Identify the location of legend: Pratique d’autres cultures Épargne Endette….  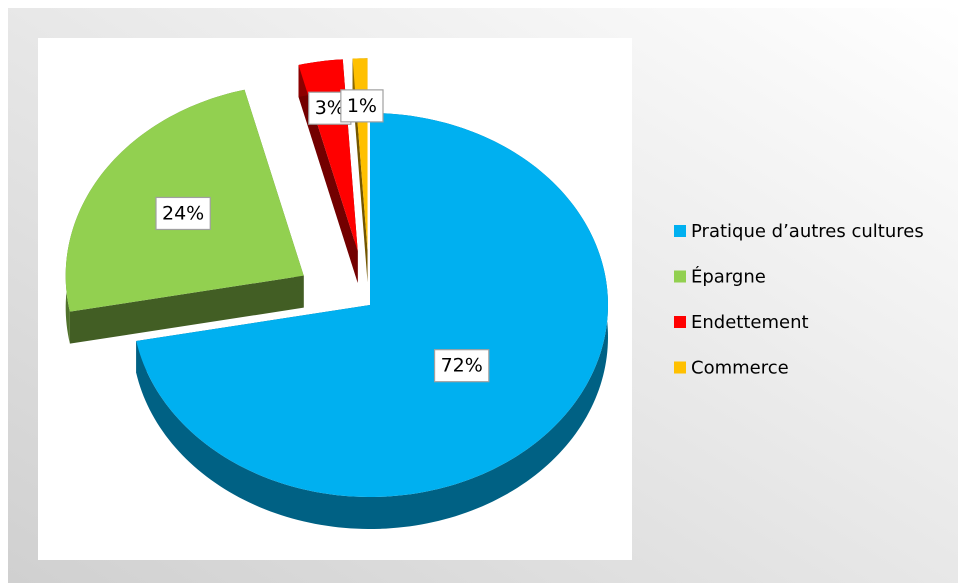
(799, 300).